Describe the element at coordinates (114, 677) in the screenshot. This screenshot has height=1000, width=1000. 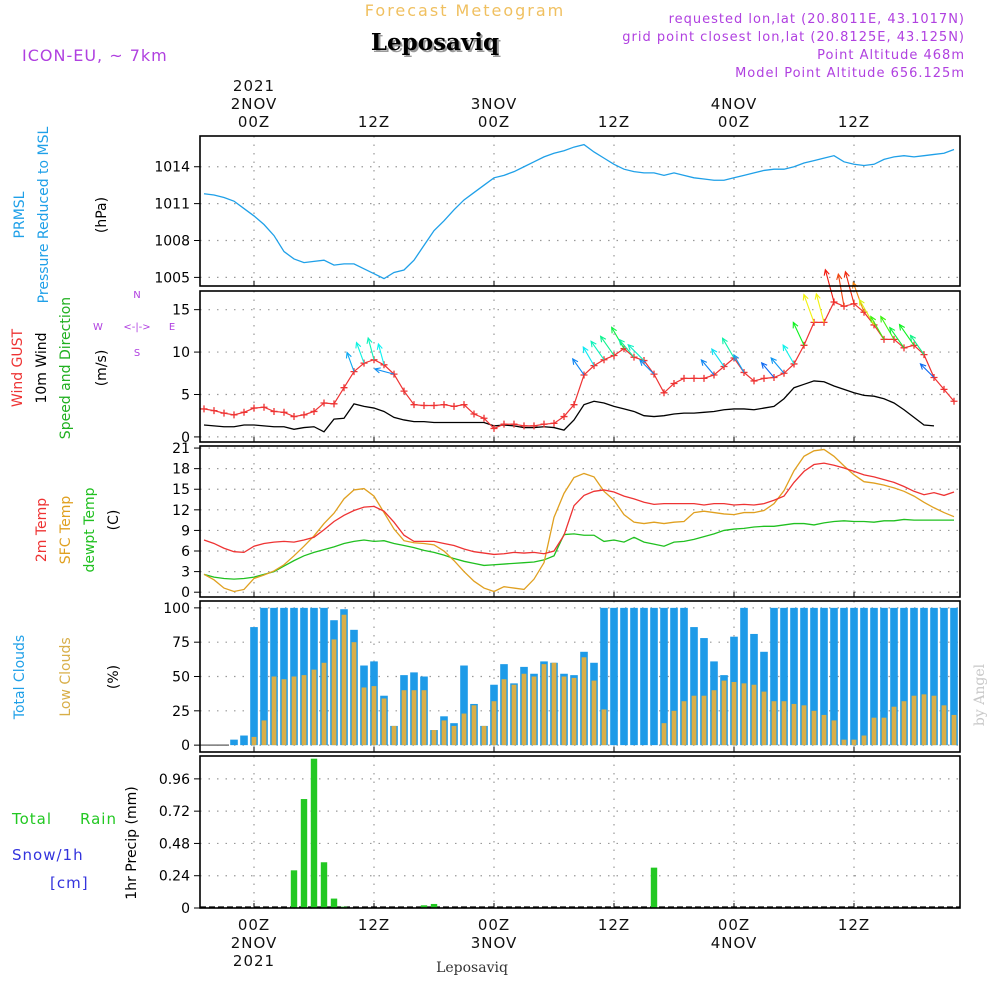
I see `cloud-label-unit: (%)` at that location.